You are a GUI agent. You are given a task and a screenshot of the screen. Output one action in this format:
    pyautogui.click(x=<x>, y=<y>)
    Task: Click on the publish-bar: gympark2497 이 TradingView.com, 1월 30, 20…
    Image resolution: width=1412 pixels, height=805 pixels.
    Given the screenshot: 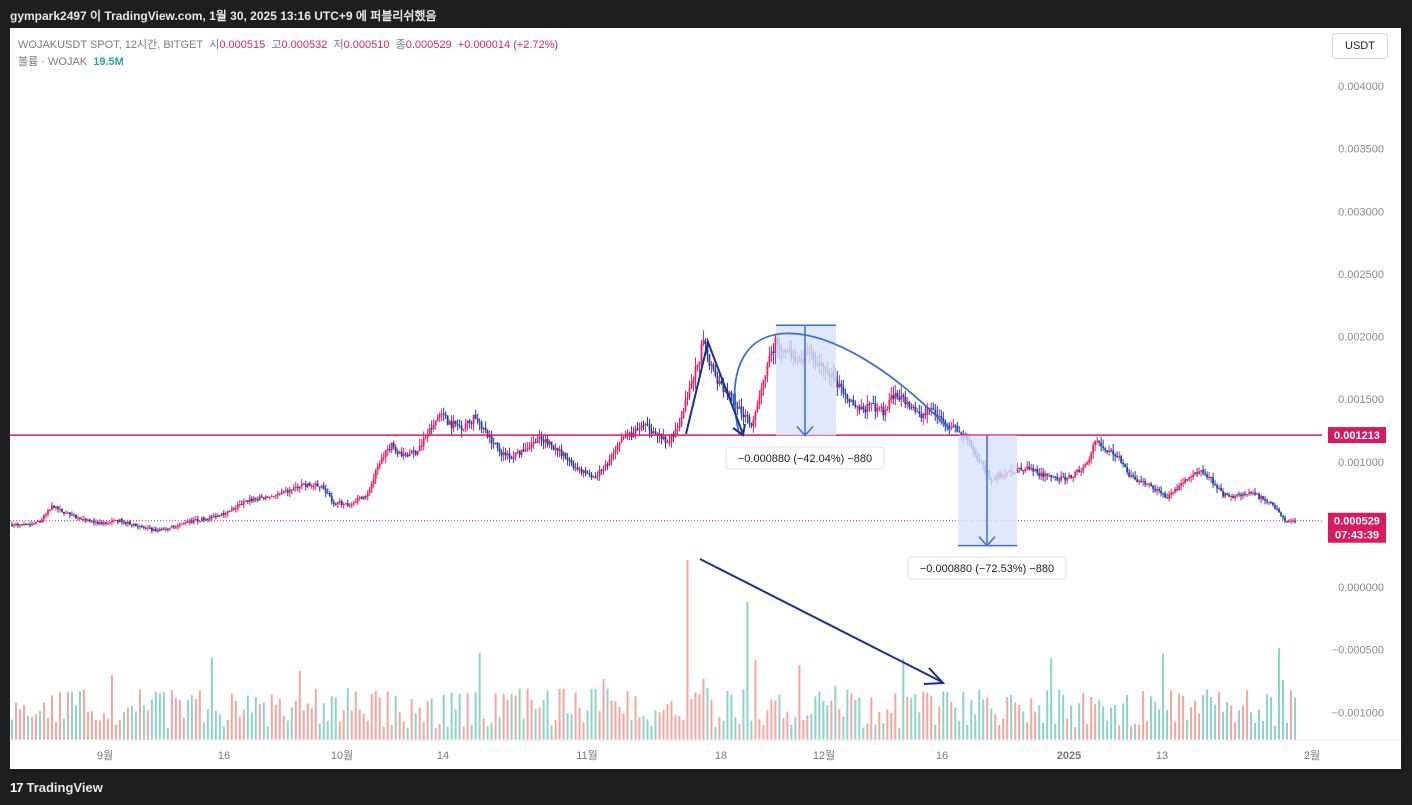 What is the action you would take?
    pyautogui.click(x=706, y=14)
    